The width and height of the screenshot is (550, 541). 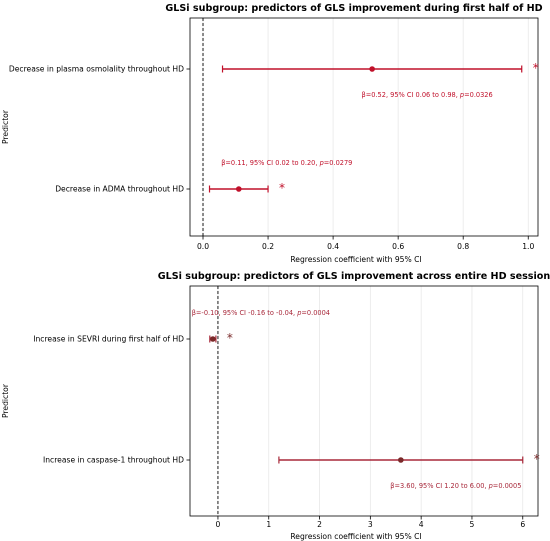 I want to click on x-tick-label: 1.0, so click(x=528, y=246).